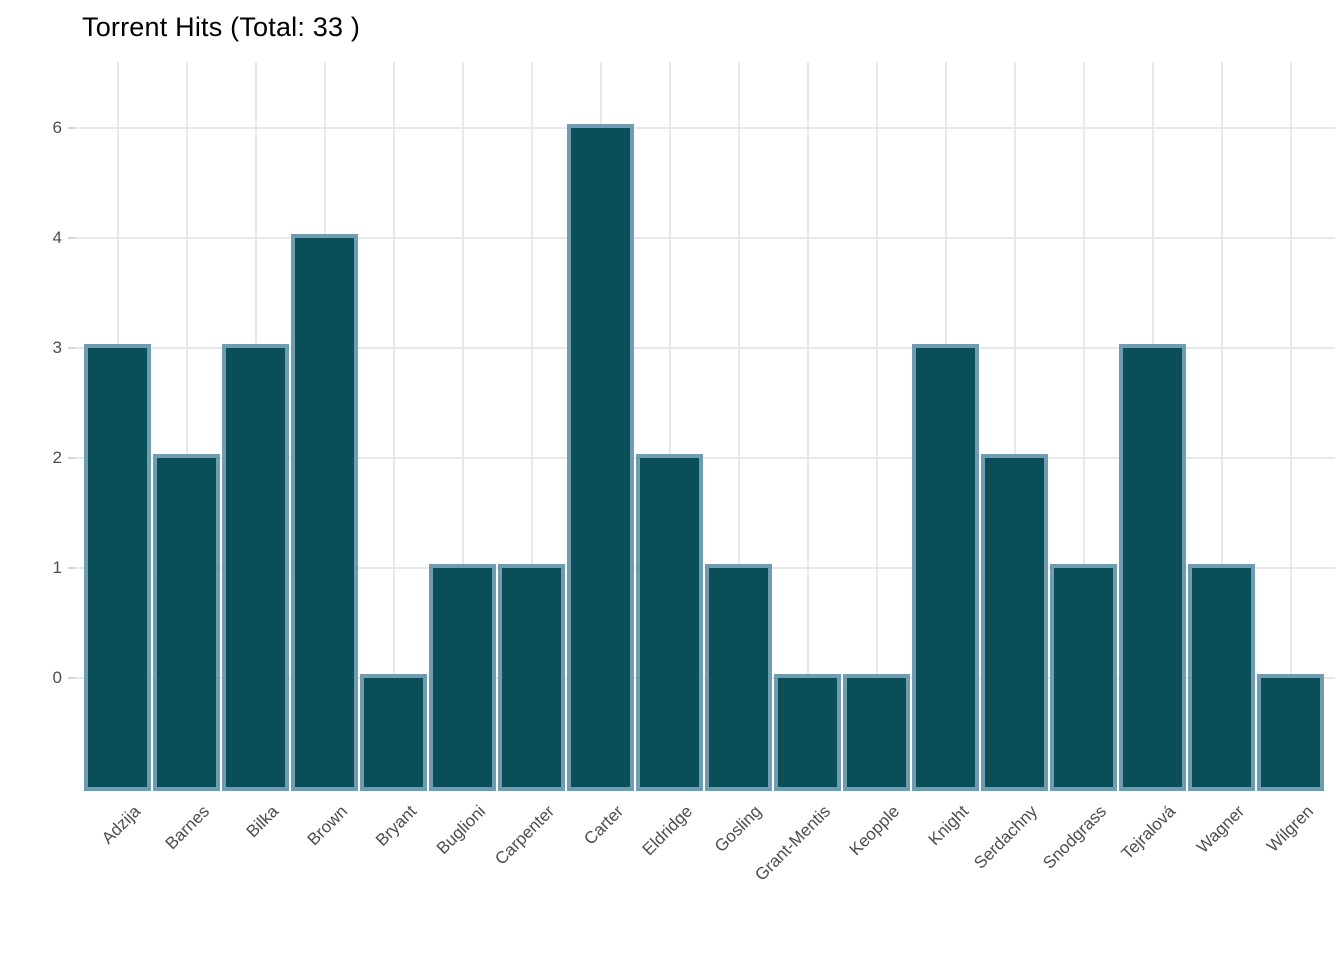  Describe the element at coordinates (57, 127) in the screenshot. I see `y-axis-tick-label: 6` at that location.